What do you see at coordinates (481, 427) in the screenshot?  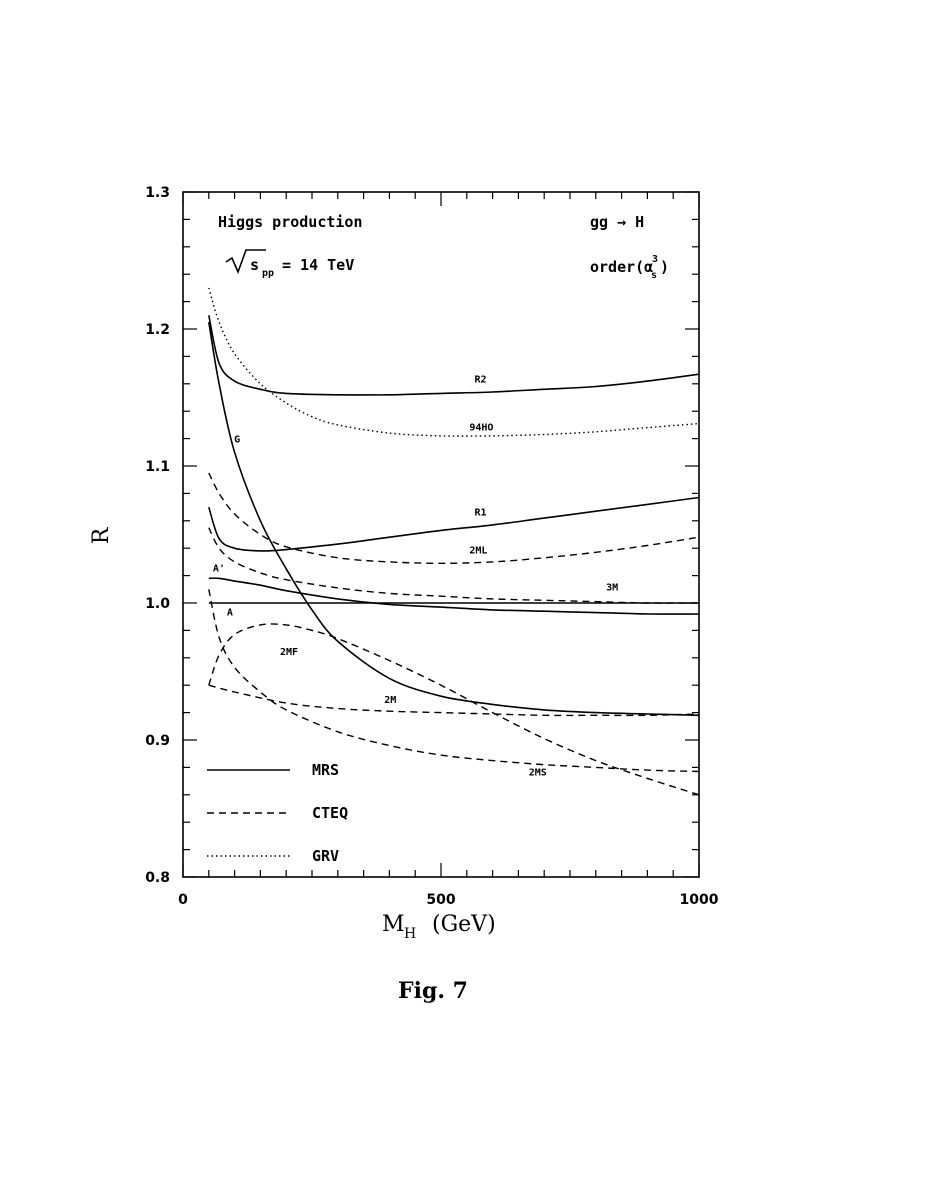 I see `curve-label-94ho: 94HO` at bounding box center [481, 427].